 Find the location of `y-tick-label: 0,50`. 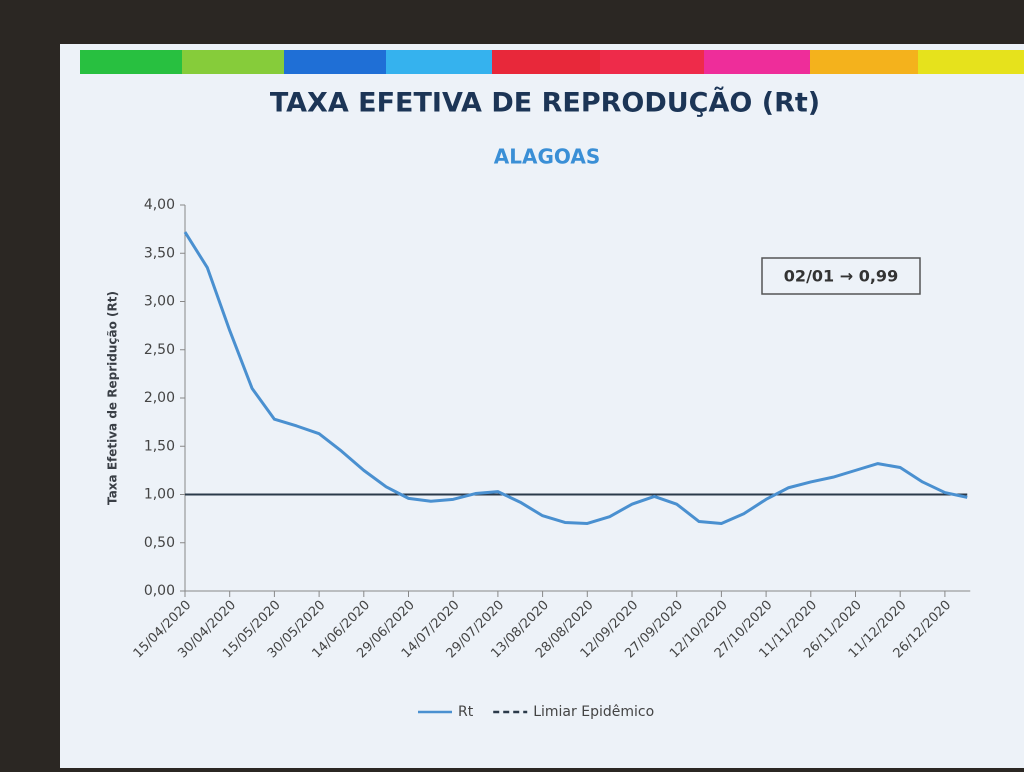

y-tick-label: 0,50 is located at coordinates (159, 543).